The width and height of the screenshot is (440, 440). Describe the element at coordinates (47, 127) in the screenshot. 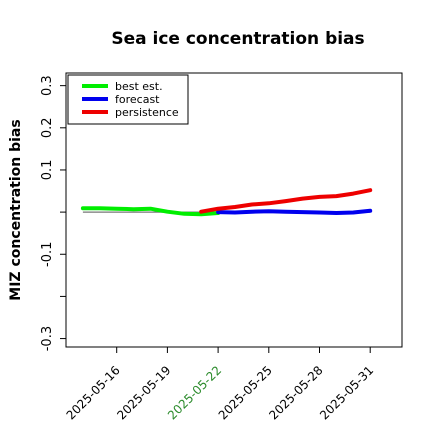

I see `y-tick-label: 0.2` at that location.